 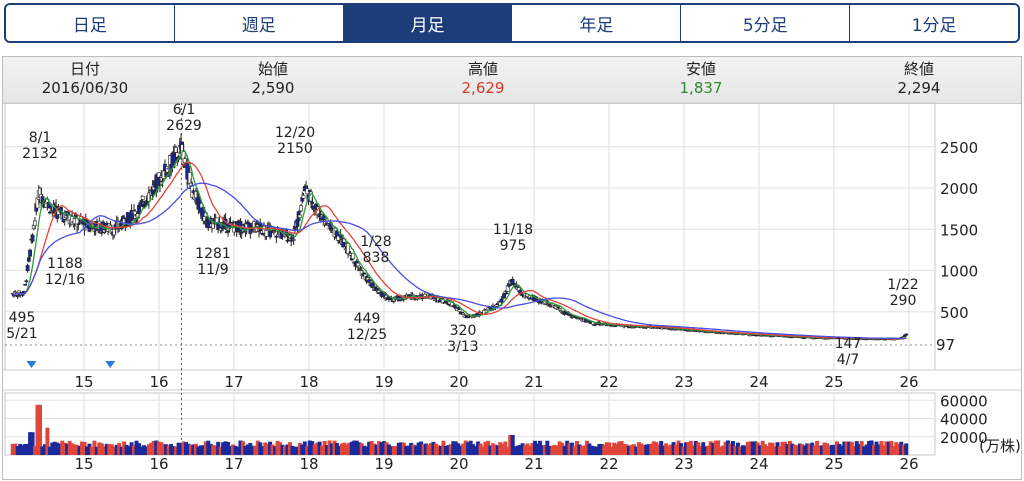 I want to click on tab-daily: 日足, so click(x=90, y=23).